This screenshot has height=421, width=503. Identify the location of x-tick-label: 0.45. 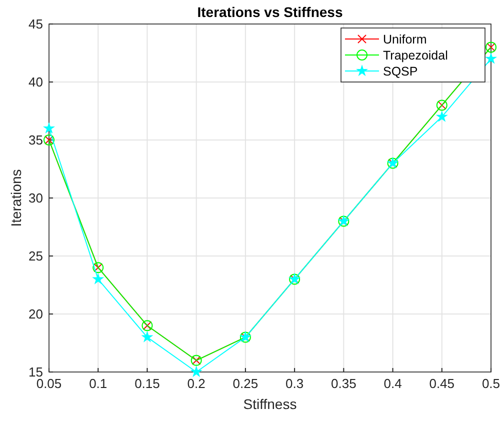
(442, 383).